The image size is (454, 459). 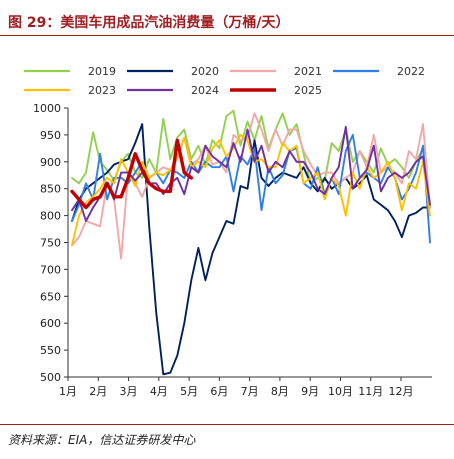 What do you see at coordinates (310, 391) in the screenshot?
I see `x-tick-label: 9月` at bounding box center [310, 391].